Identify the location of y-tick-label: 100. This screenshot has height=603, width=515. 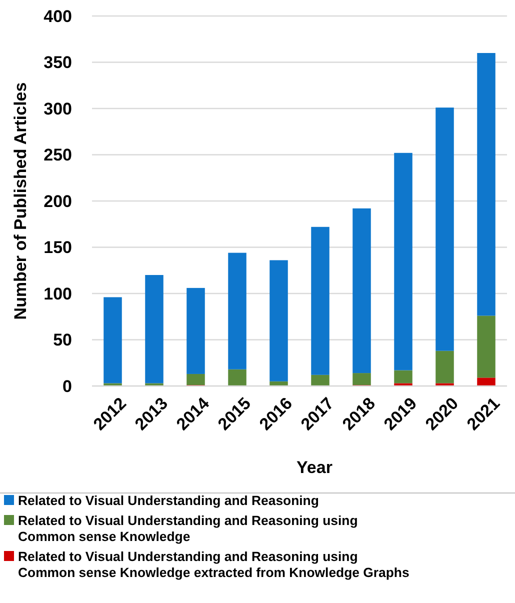
(58, 294).